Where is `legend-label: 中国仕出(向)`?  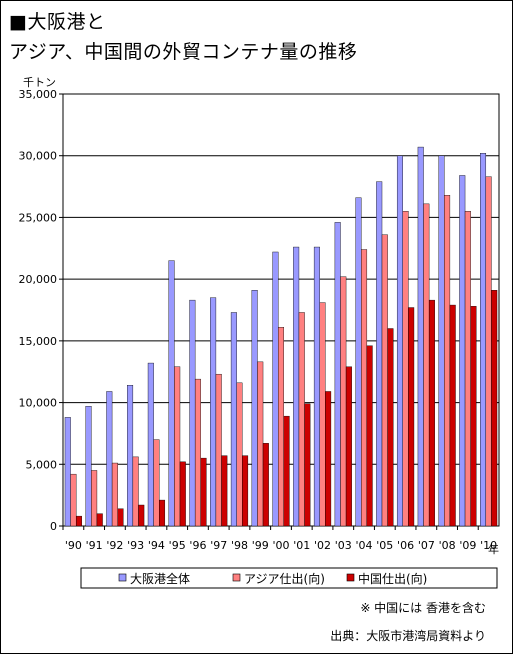 legend-label: 中国仕出(向) is located at coordinates (392, 578).